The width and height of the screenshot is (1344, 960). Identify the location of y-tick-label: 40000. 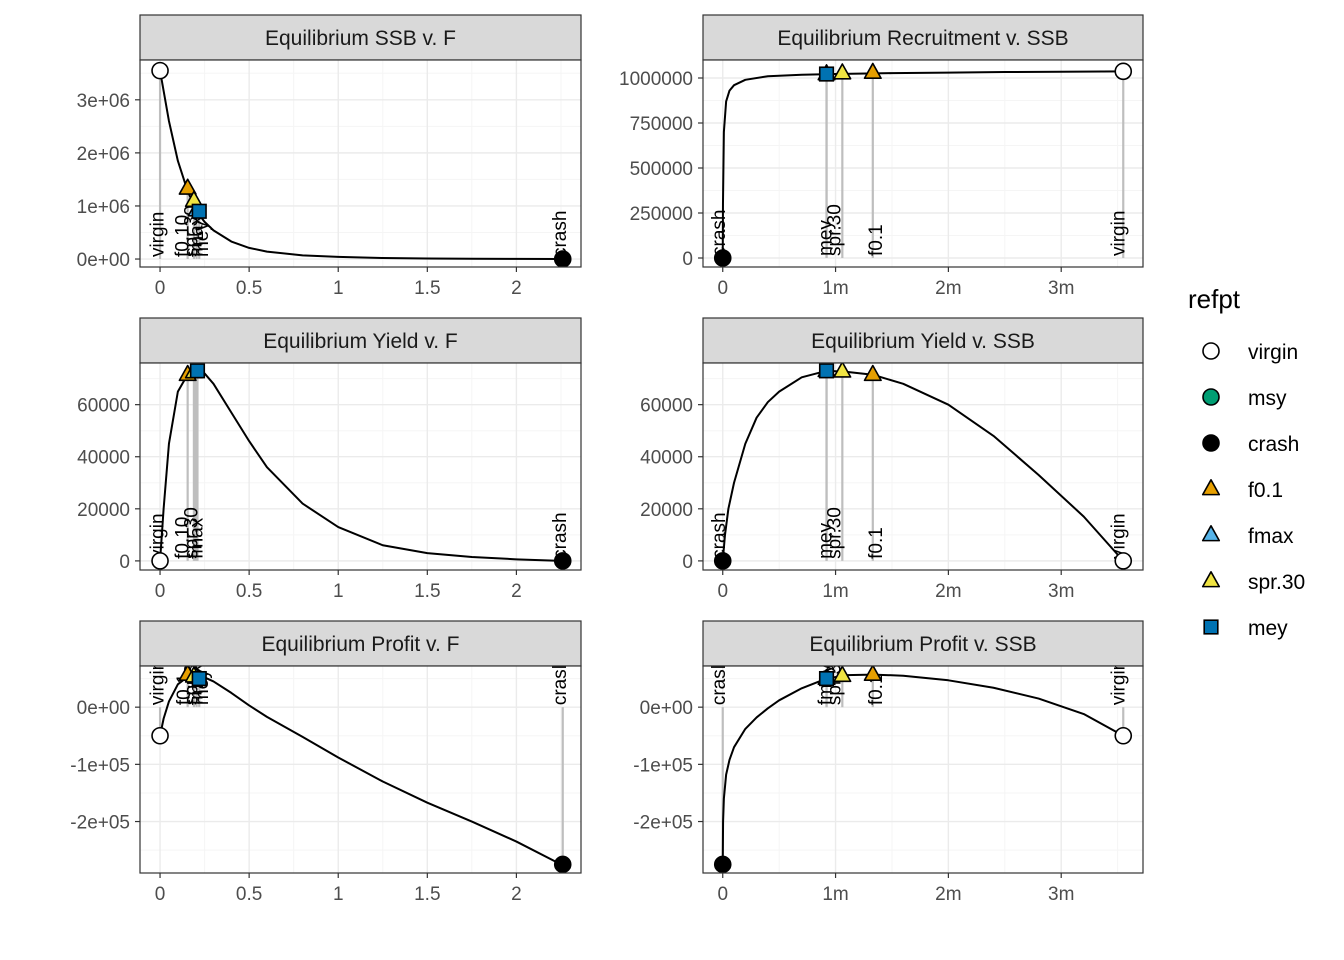
(103, 458).